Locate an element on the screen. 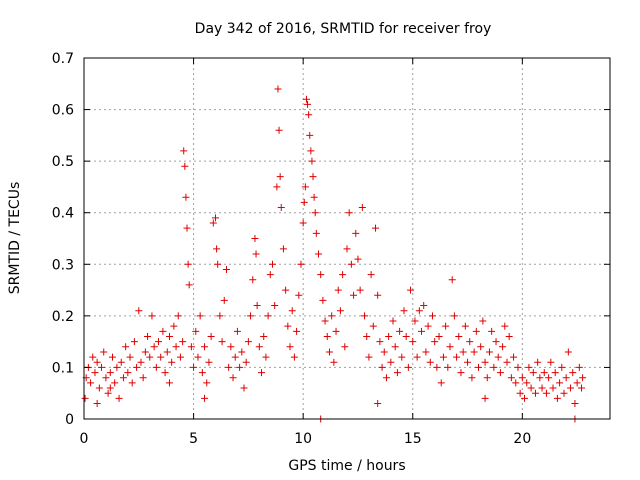  y-tick-label: 0.1 is located at coordinates (63, 368).